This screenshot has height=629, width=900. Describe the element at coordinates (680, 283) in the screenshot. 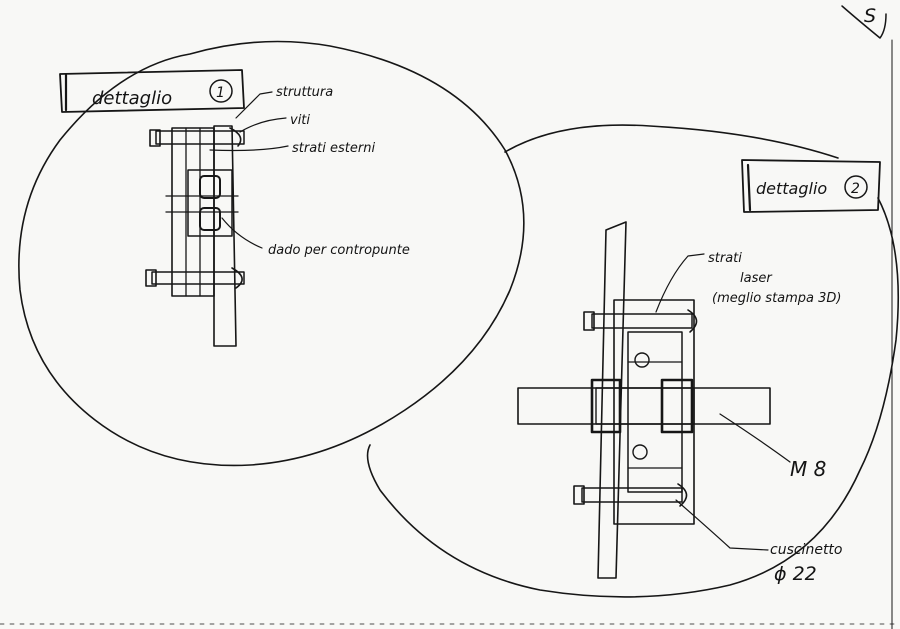

I see `detail2-leader-layers` at that location.